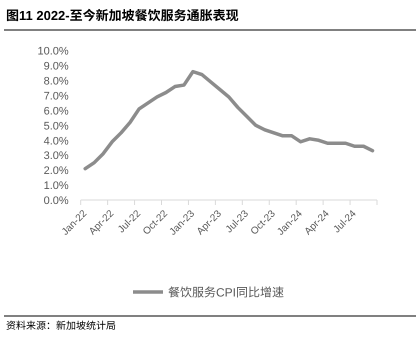 This screenshot has width=420, height=346. What do you see at coordinates (56, 201) in the screenshot?
I see `y-tick-label: 0.0%` at bounding box center [56, 201].